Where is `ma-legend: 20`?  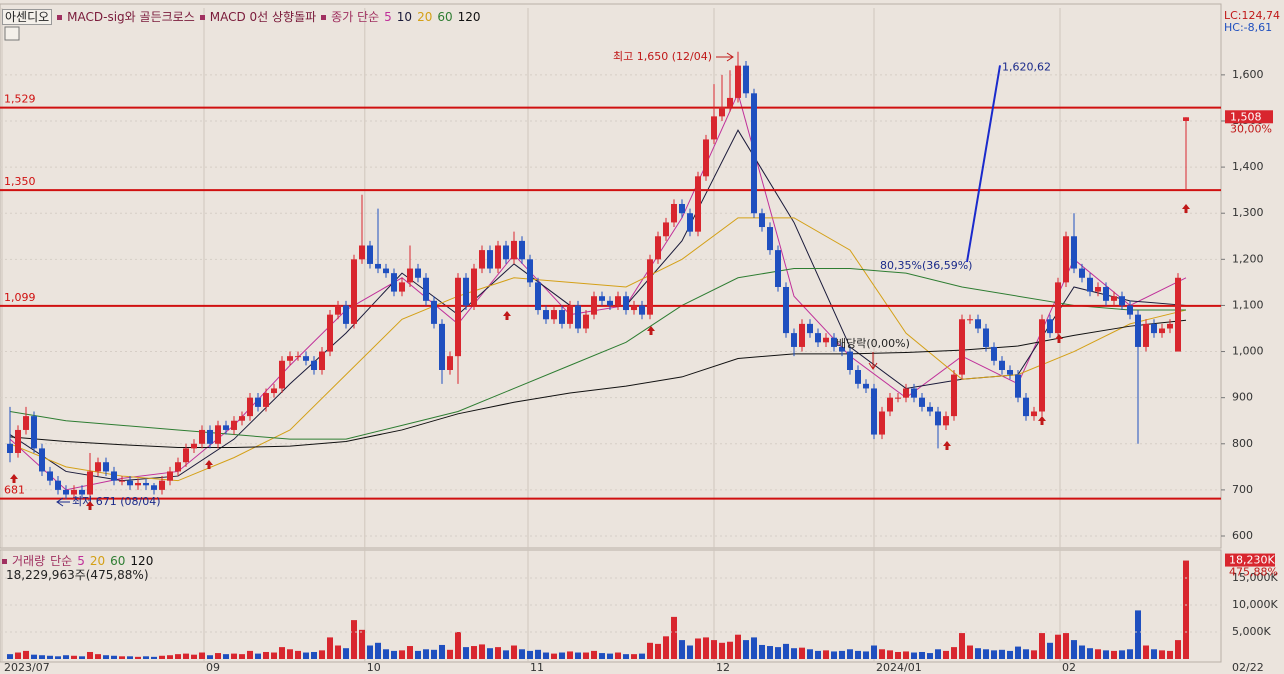 ma-legend: 20 is located at coordinates (425, 17).